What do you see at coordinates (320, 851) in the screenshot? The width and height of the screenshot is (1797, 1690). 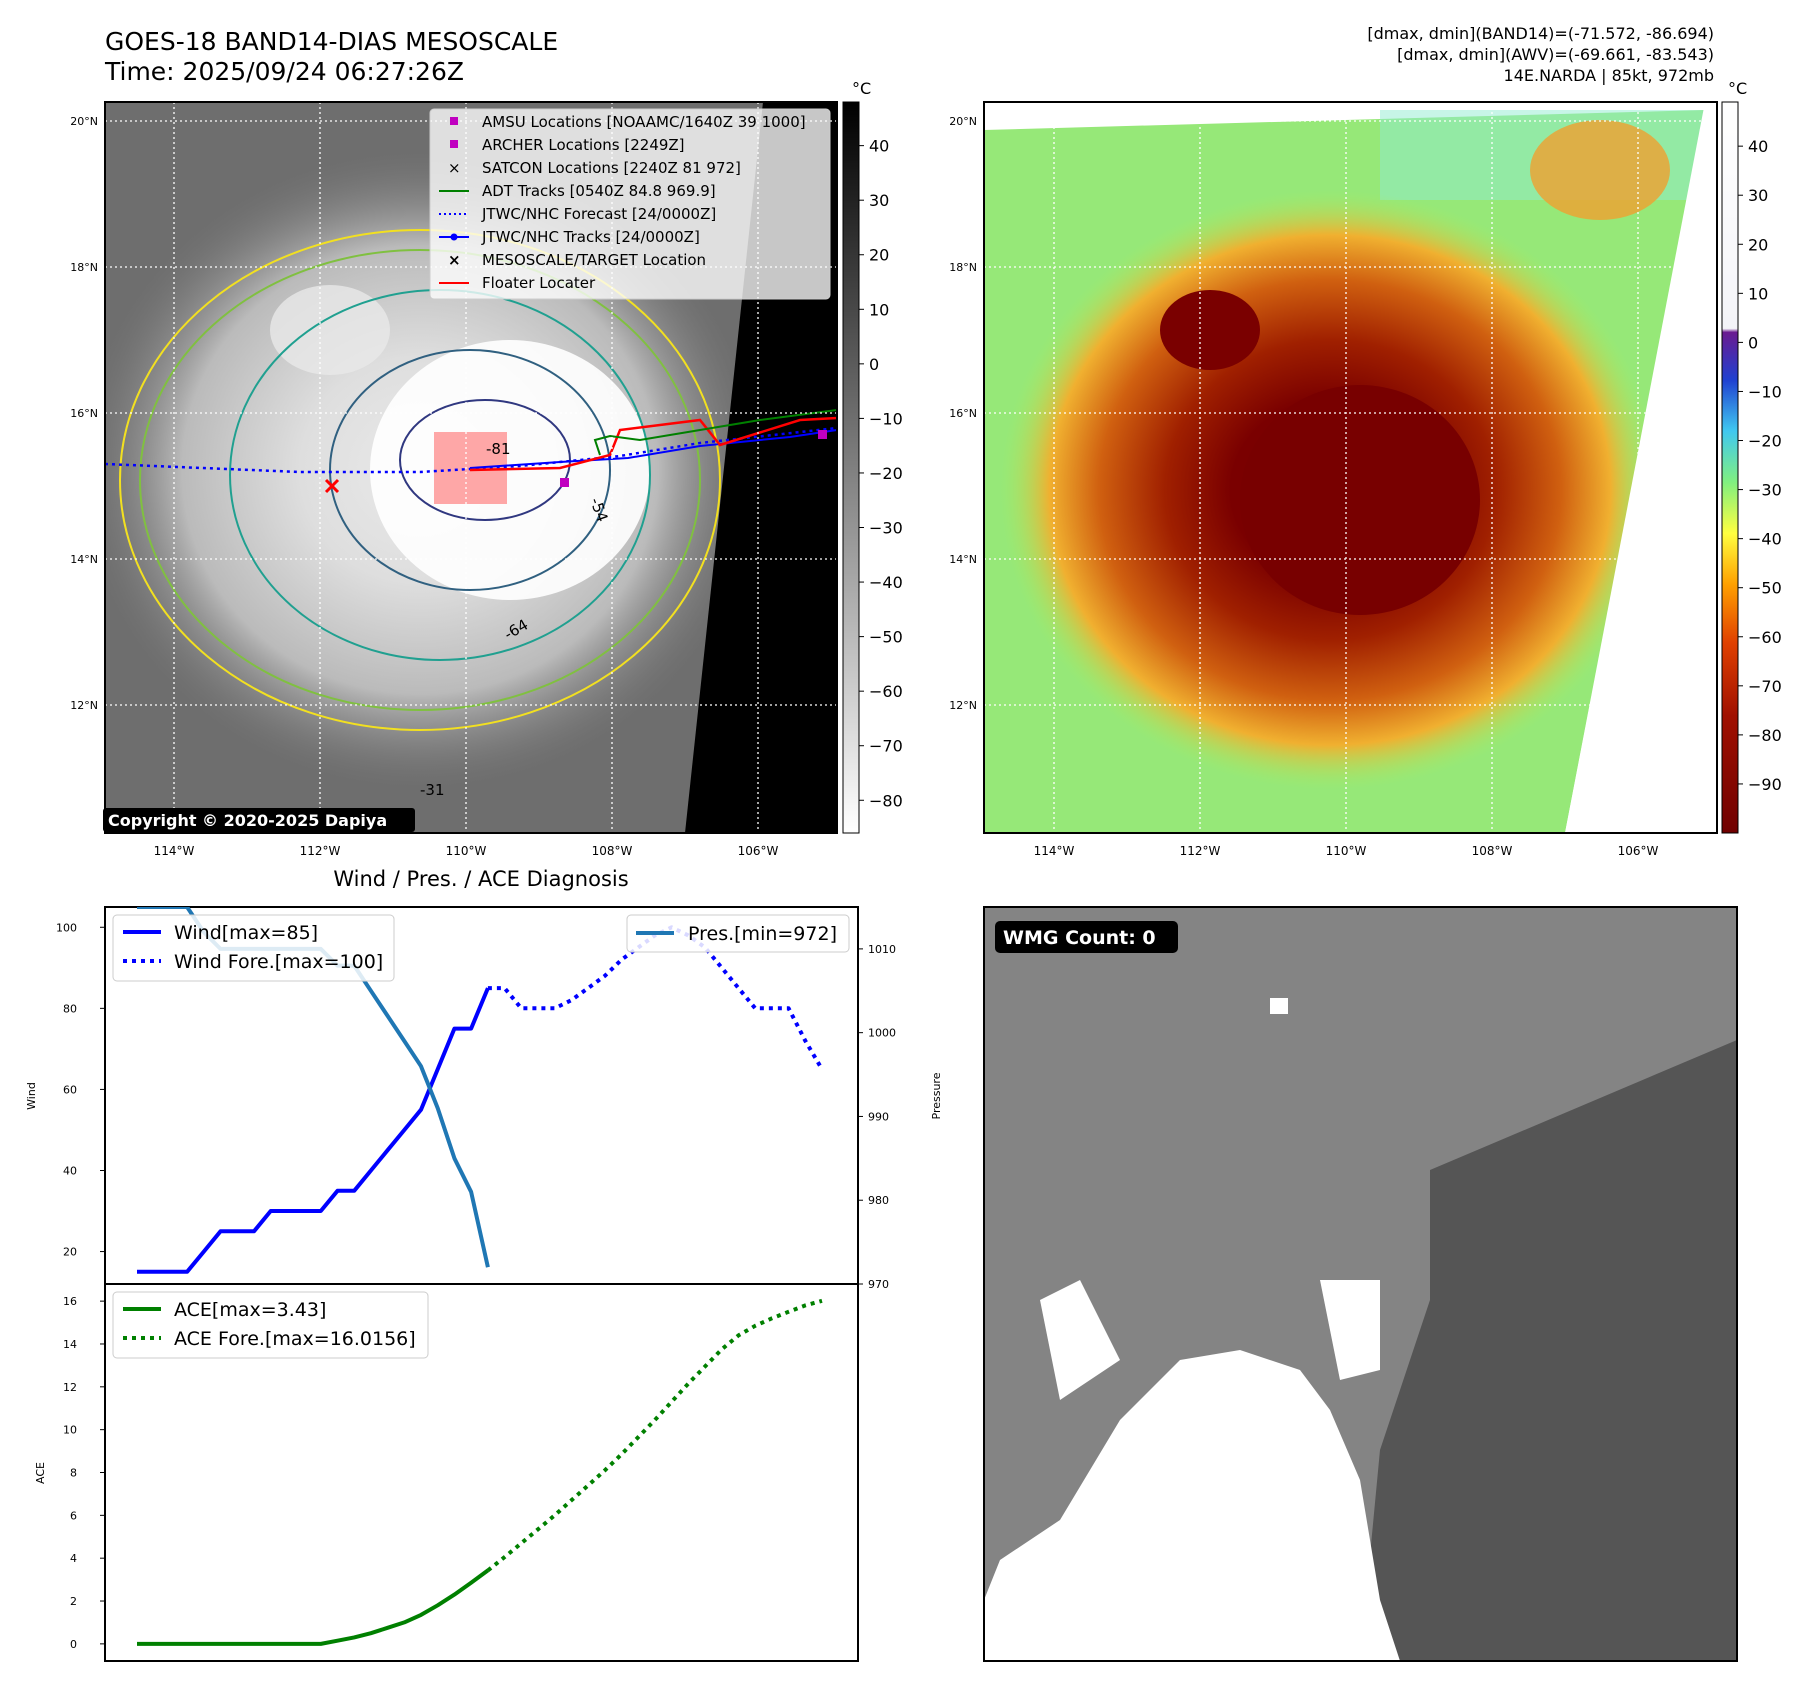 I see `ir-lon-112: 112°W` at bounding box center [320, 851].